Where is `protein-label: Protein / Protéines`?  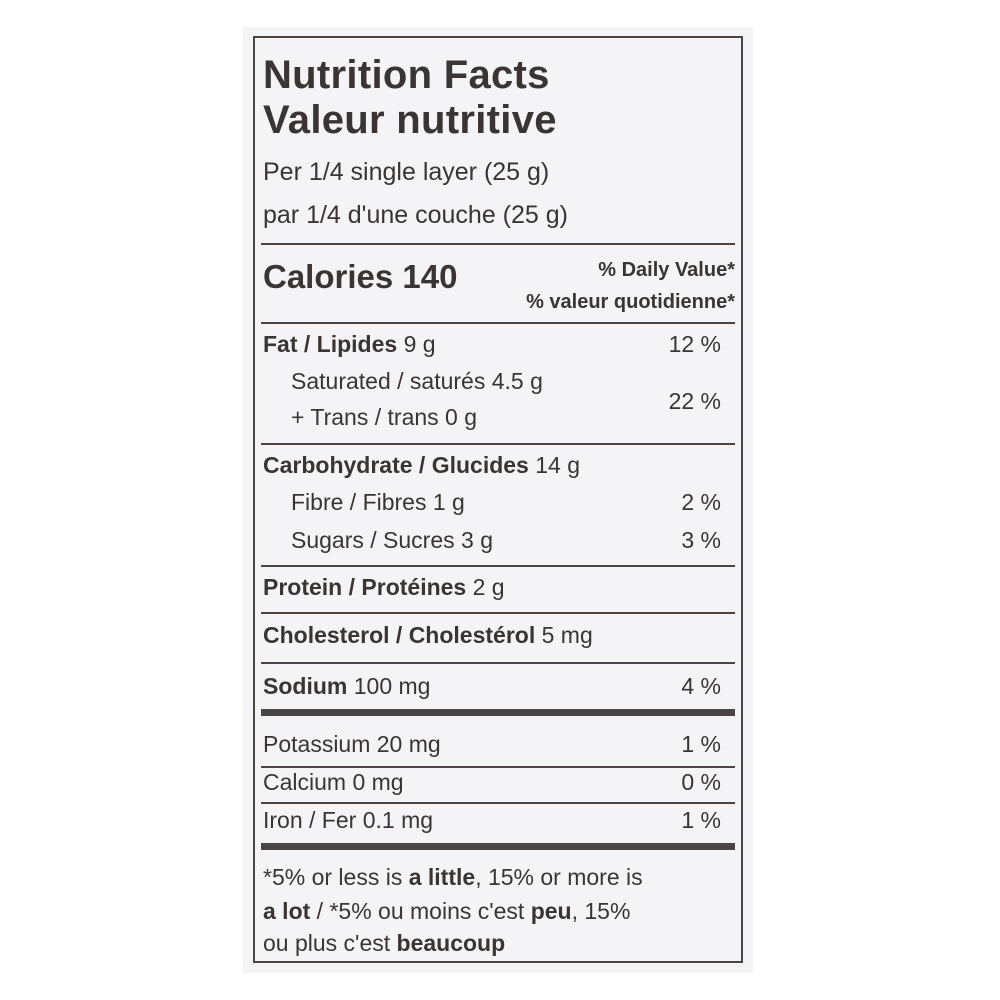
protein-label: Protein / Protéines is located at coordinates (365, 587).